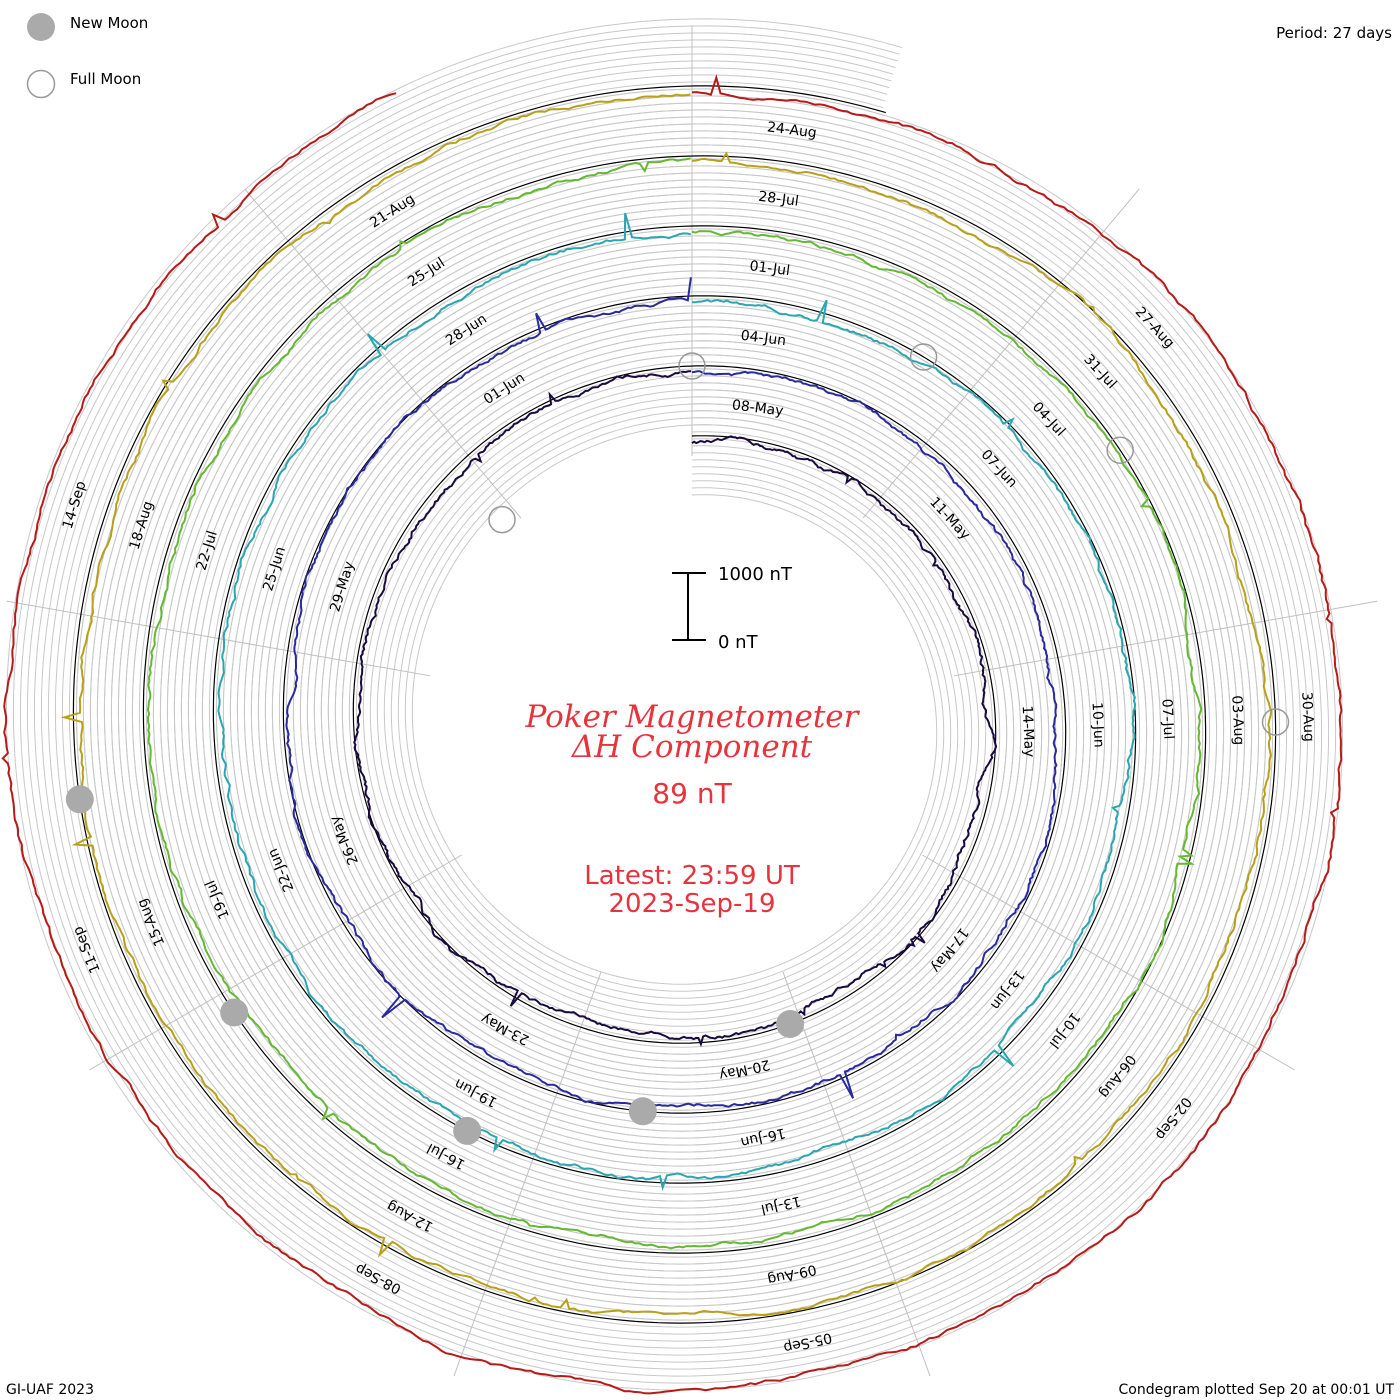 Image resolution: width=1400 pixels, height=1400 pixels. Describe the element at coordinates (342, 587) in the screenshot. I see `date-label: 29-May` at that location.